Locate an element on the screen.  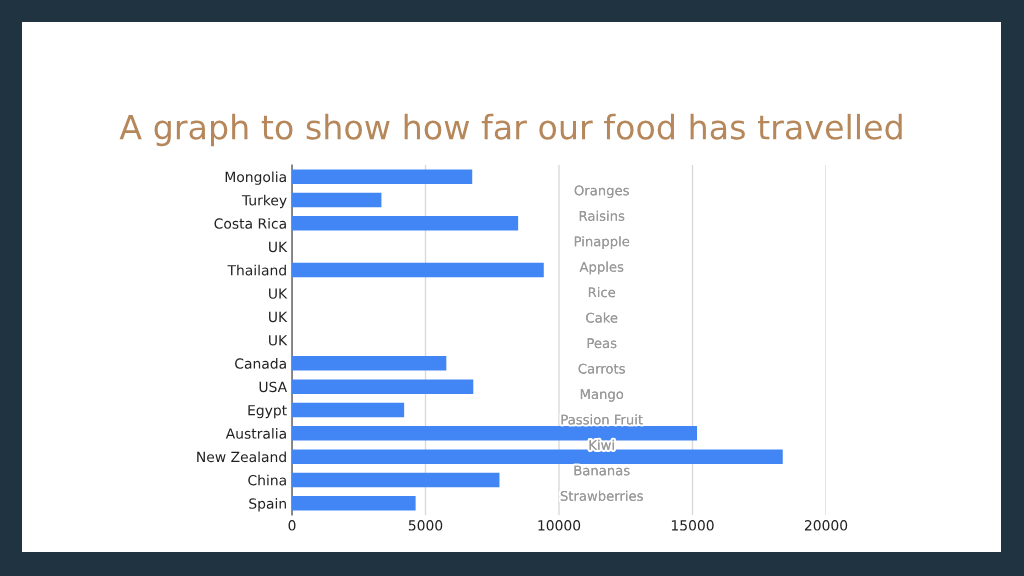
y-tick-label: USA is located at coordinates (273, 387).